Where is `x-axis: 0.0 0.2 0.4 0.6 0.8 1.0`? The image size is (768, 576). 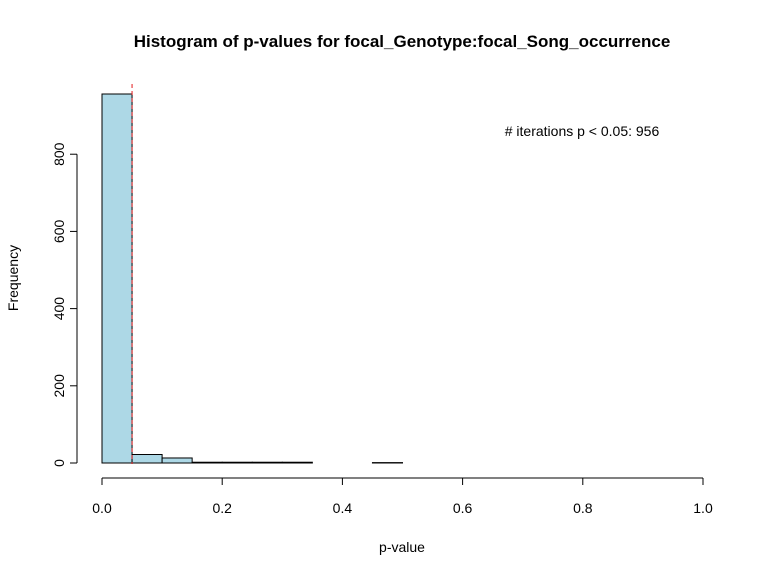
x-axis: 0.0 0.2 0.4 0.6 0.8 1.0 is located at coordinates (402, 496).